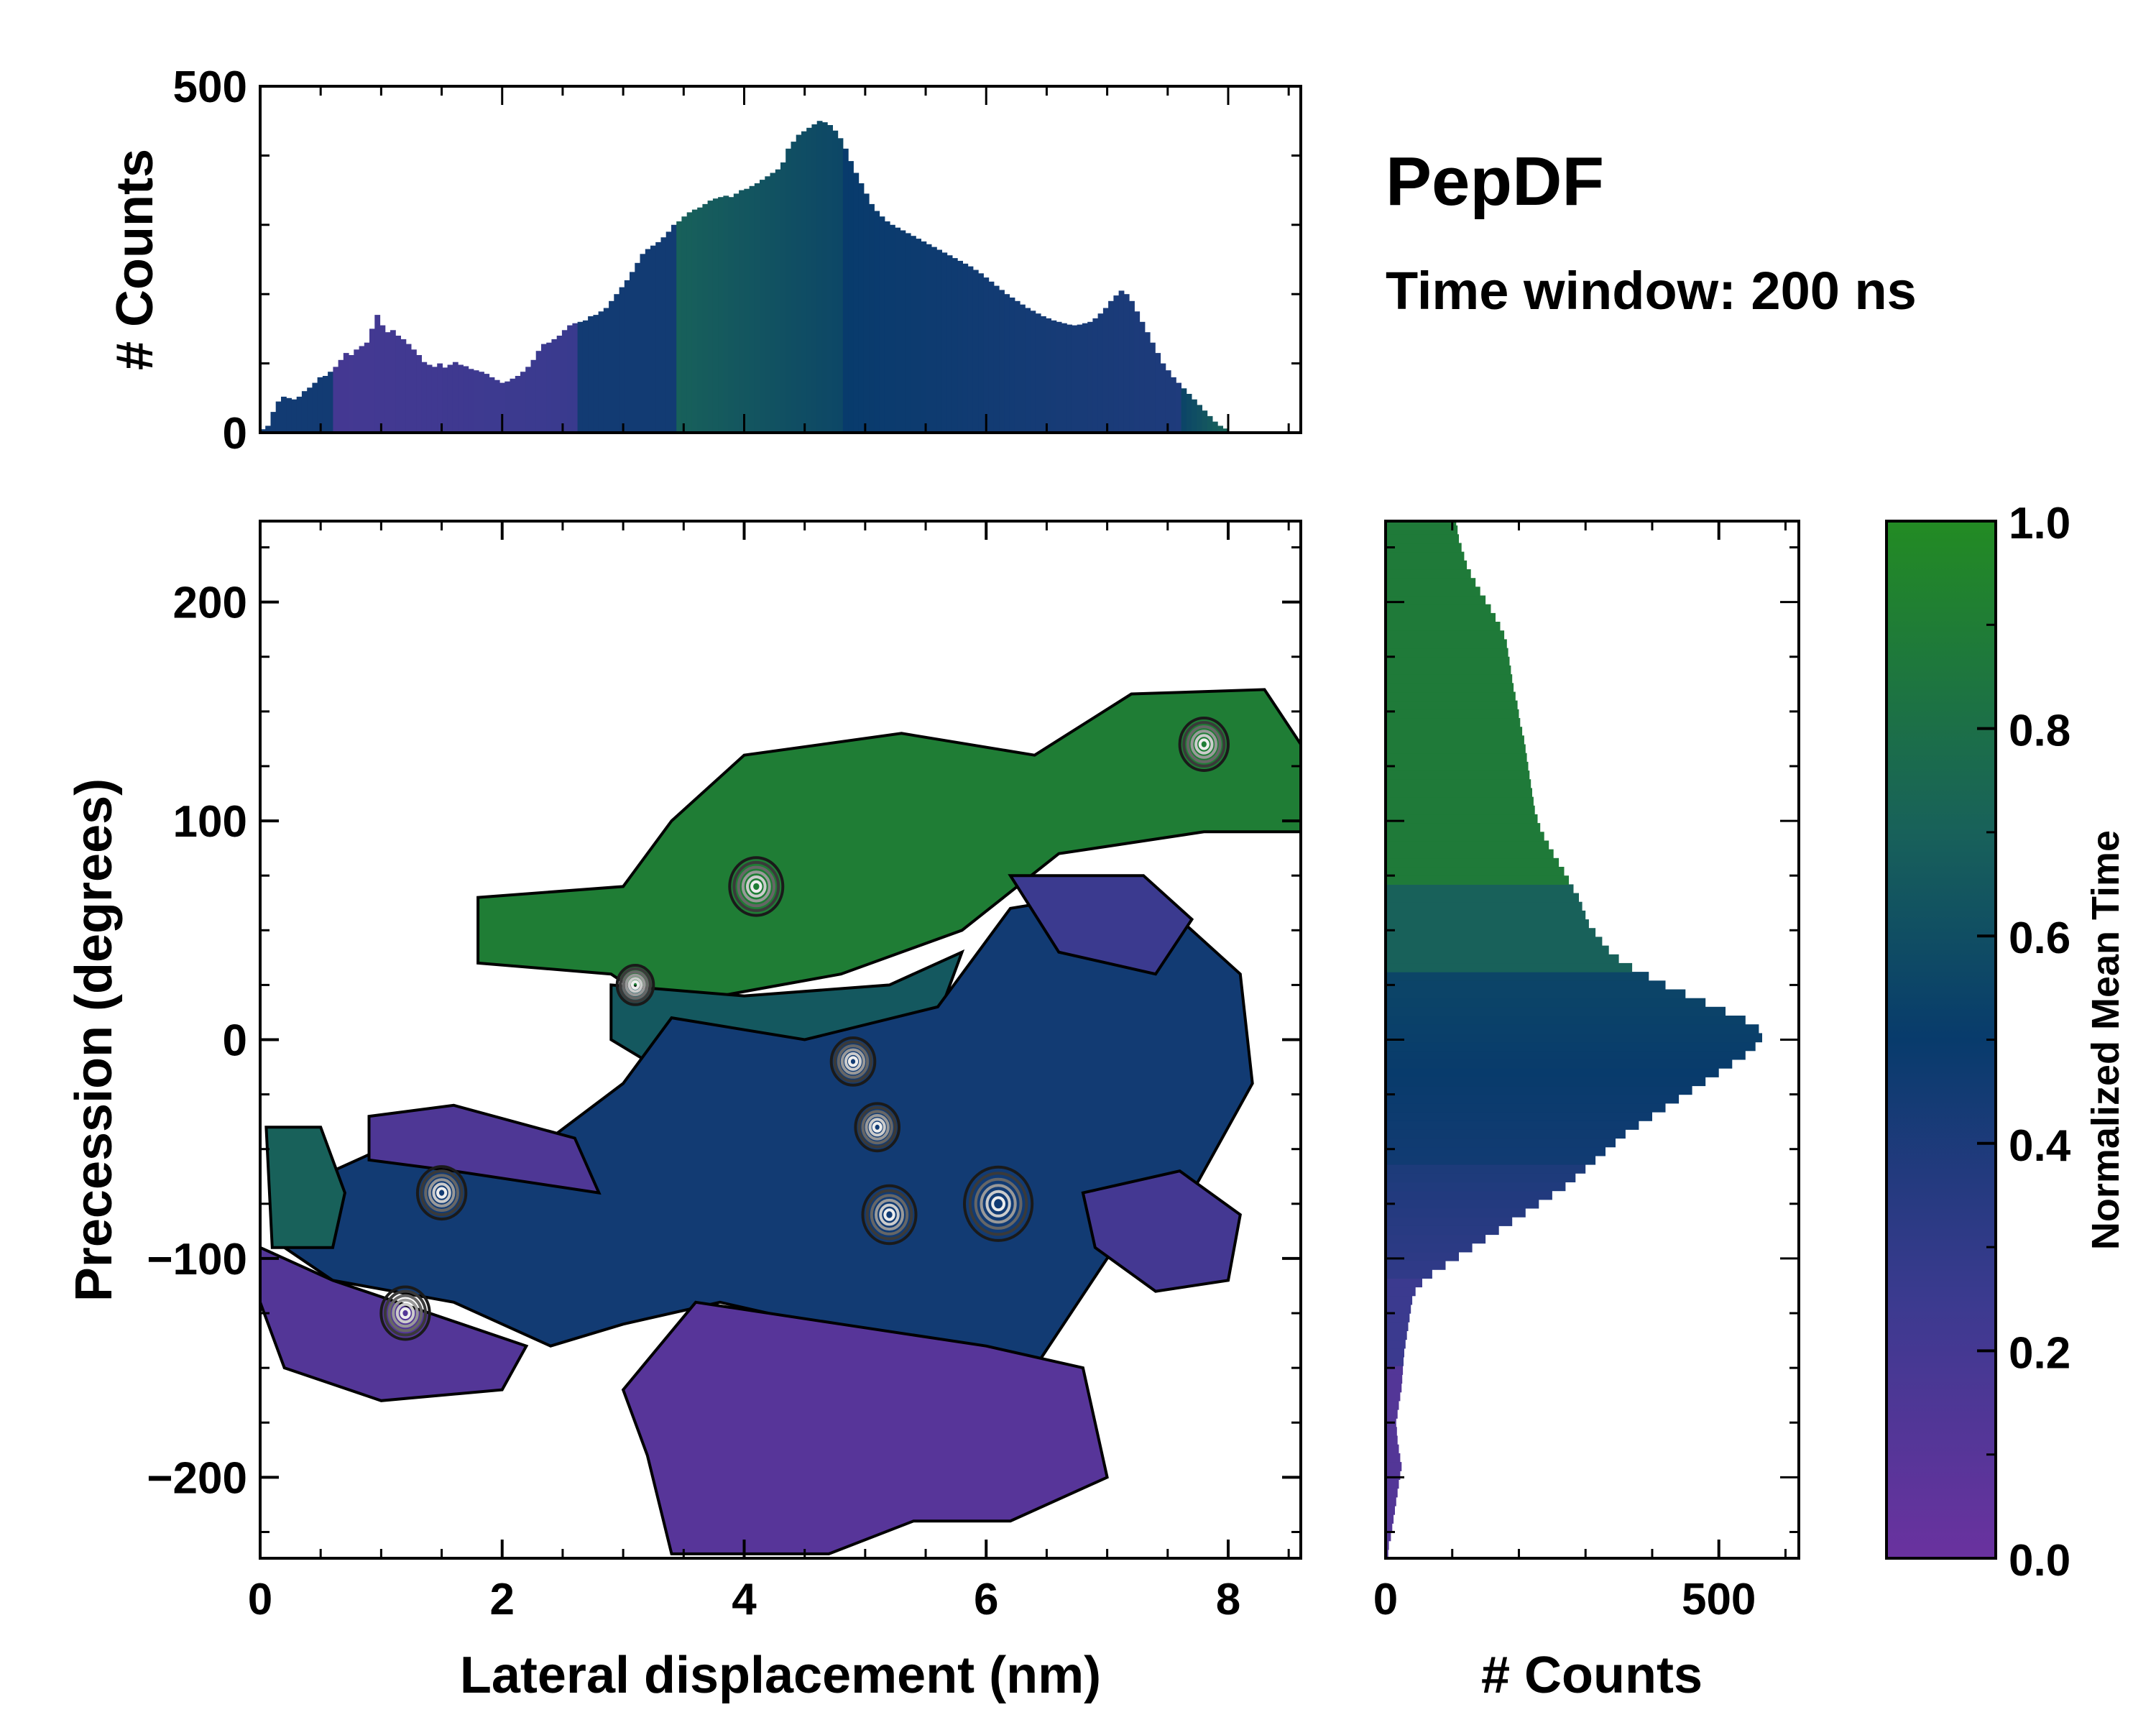 This screenshot has height=1725, width=2156. Describe the element at coordinates (305, 1187) in the screenshot. I see `heatmap-region-teal-left-patch` at that location.